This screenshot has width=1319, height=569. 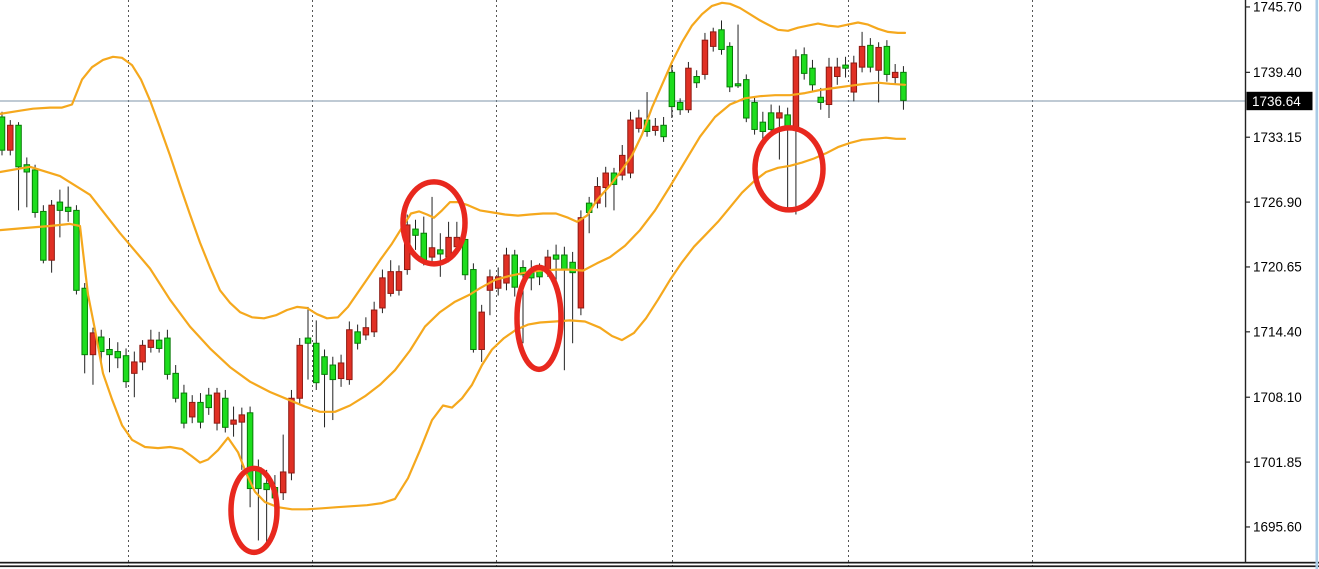 What do you see at coordinates (1277, 397) in the screenshot?
I see `price-tick-label: 1708.10` at bounding box center [1277, 397].